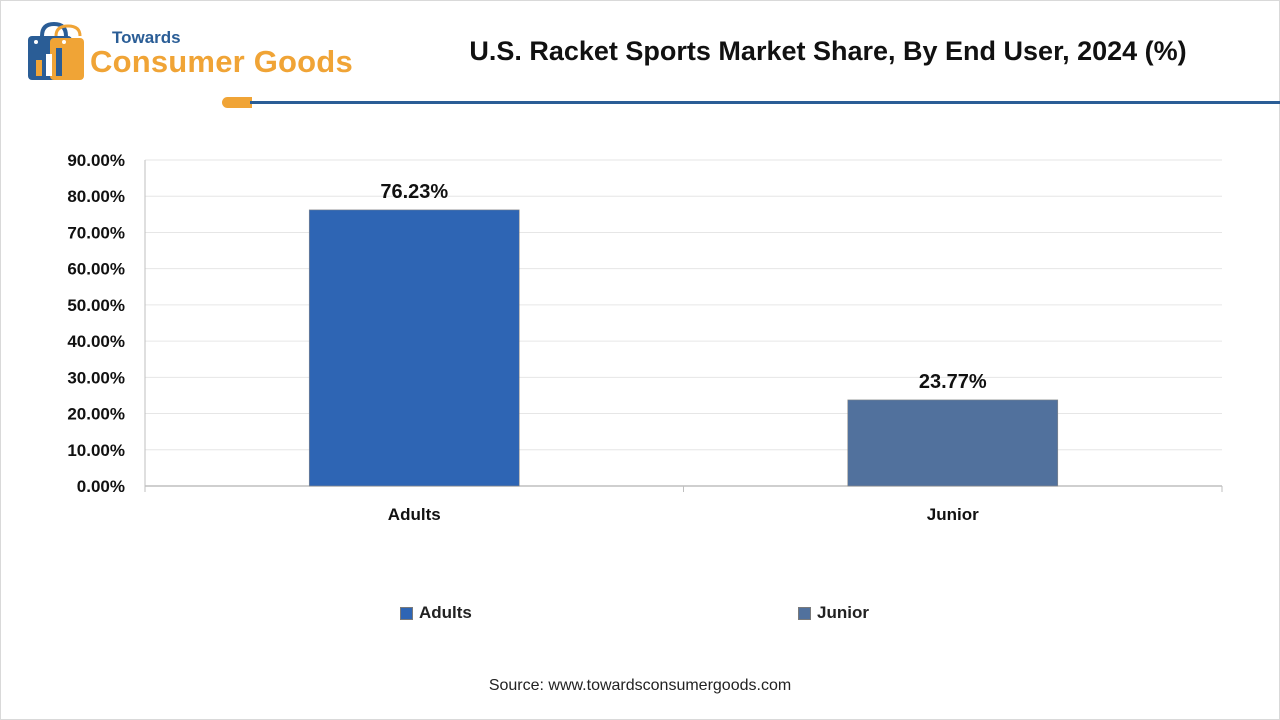 This screenshot has height=720, width=1280. What do you see at coordinates (96, 196) in the screenshot?
I see `y-tick-label: 80.00%` at bounding box center [96, 196].